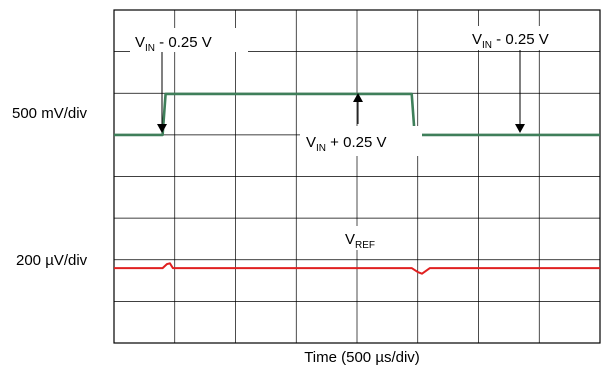 The image size is (602, 370). Describe the element at coordinates (356, 142) in the screenshot. I see `annotation-rest: + 0.25 V` at that location.